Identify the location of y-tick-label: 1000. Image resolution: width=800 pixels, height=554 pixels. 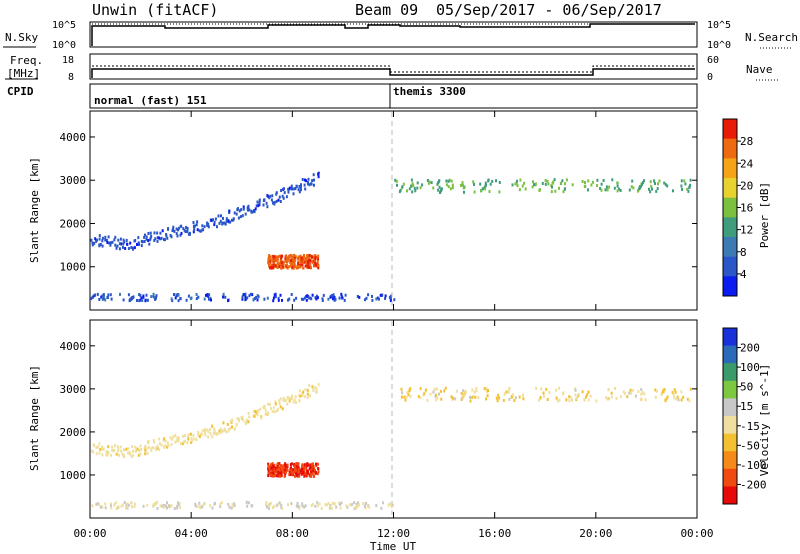
(73, 267).